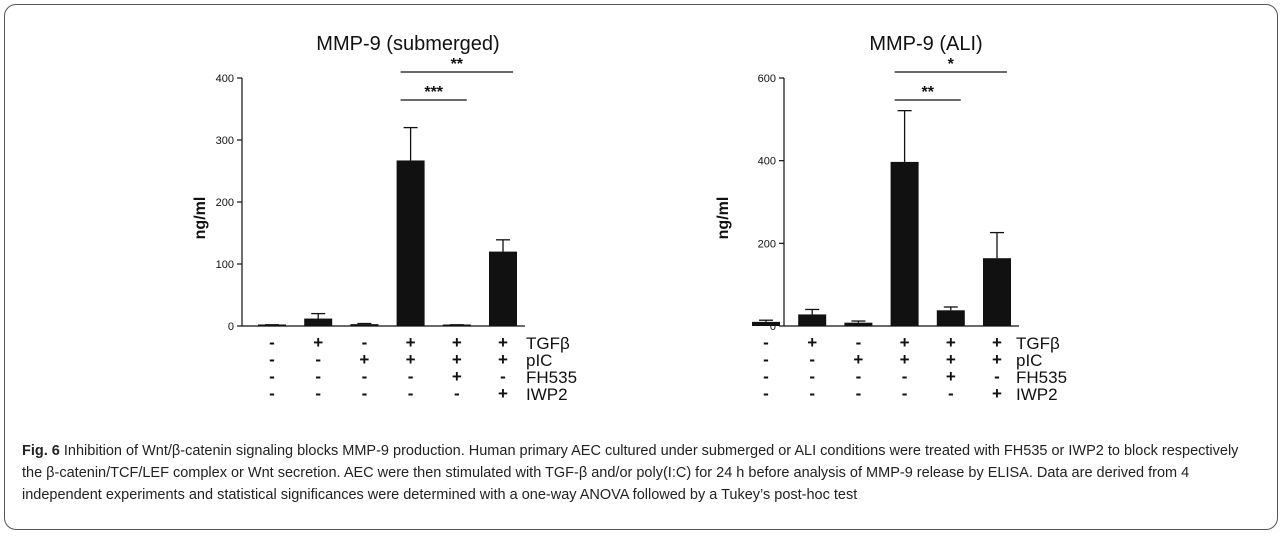 This screenshot has height=536, width=1284. What do you see at coordinates (225, 141) in the screenshot?
I see `y-tick-label: 300` at bounding box center [225, 141].